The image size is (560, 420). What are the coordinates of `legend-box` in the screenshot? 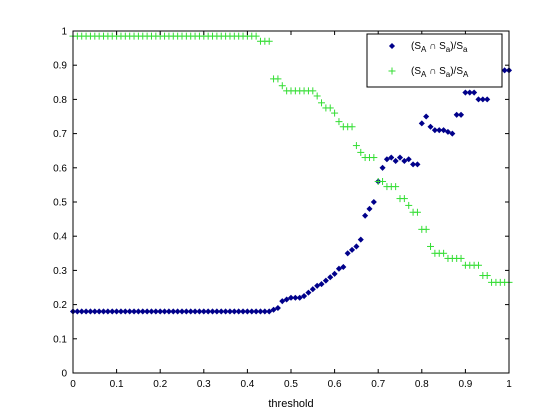 It's located at (434, 60).